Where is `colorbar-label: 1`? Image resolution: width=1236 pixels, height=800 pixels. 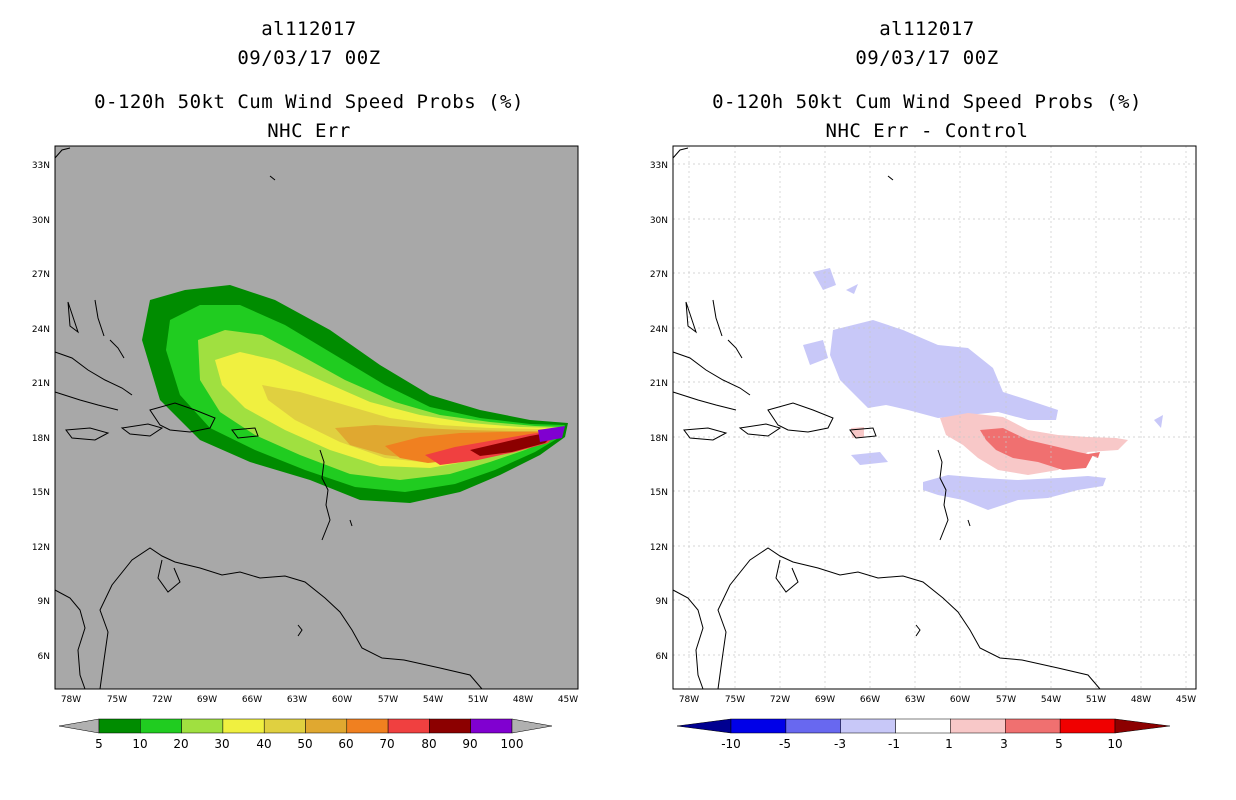
colorbar-label: 1 is located at coordinates (949, 744).